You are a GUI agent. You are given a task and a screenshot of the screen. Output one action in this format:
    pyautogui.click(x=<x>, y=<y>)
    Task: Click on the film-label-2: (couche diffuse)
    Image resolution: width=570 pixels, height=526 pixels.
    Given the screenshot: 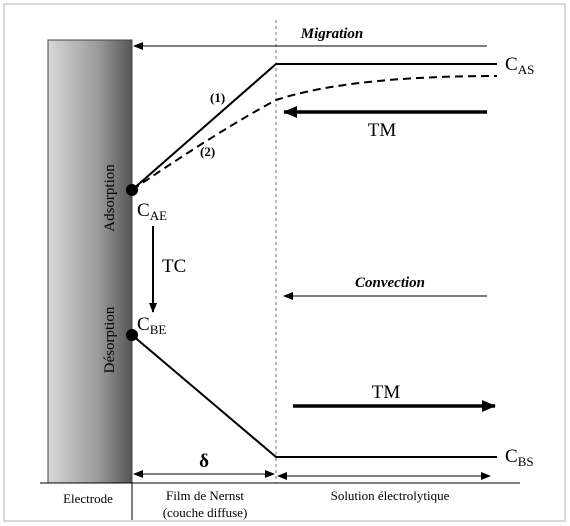 What is the action you would take?
    pyautogui.click(x=205, y=512)
    